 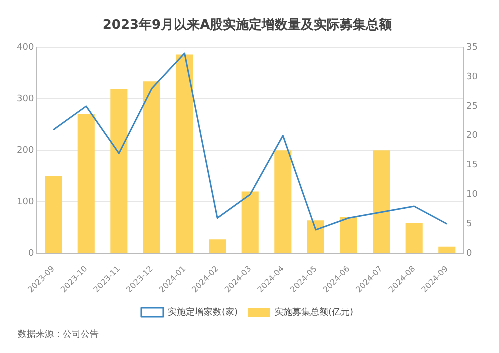 I want to click on y-tick-label: 100, so click(x=25, y=202).